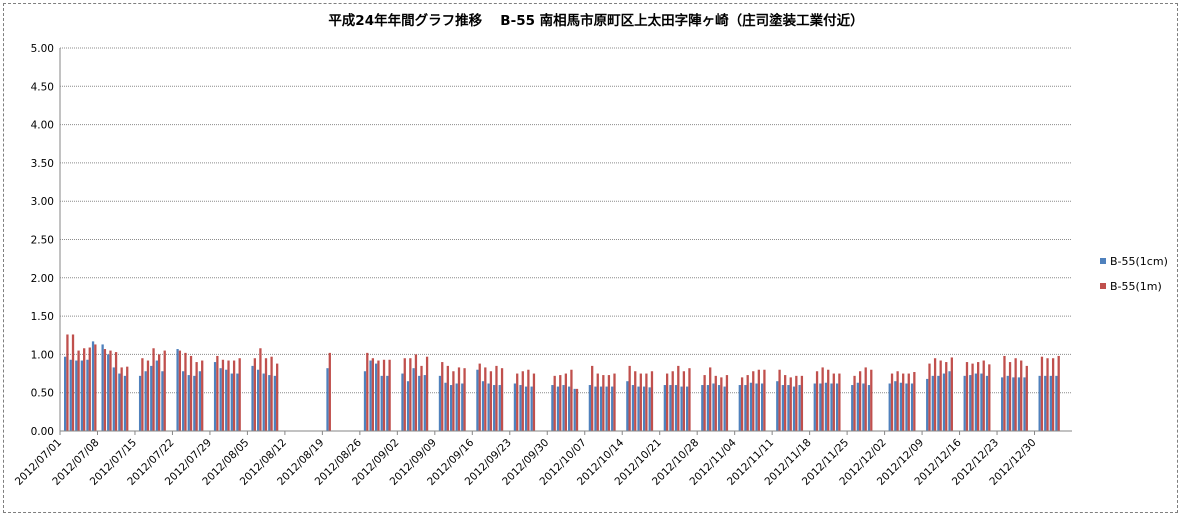 This screenshot has width=1182, height=517. I want to click on y-tick-label: 2.00, so click(42, 279).